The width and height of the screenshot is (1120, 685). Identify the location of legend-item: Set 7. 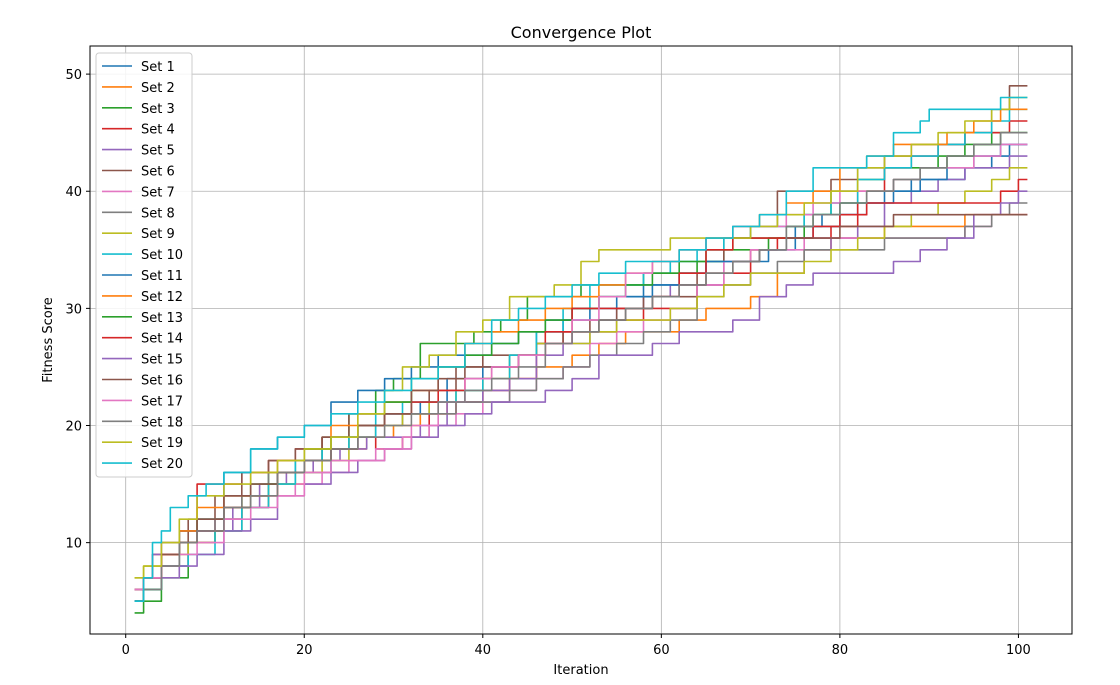
(138, 192).